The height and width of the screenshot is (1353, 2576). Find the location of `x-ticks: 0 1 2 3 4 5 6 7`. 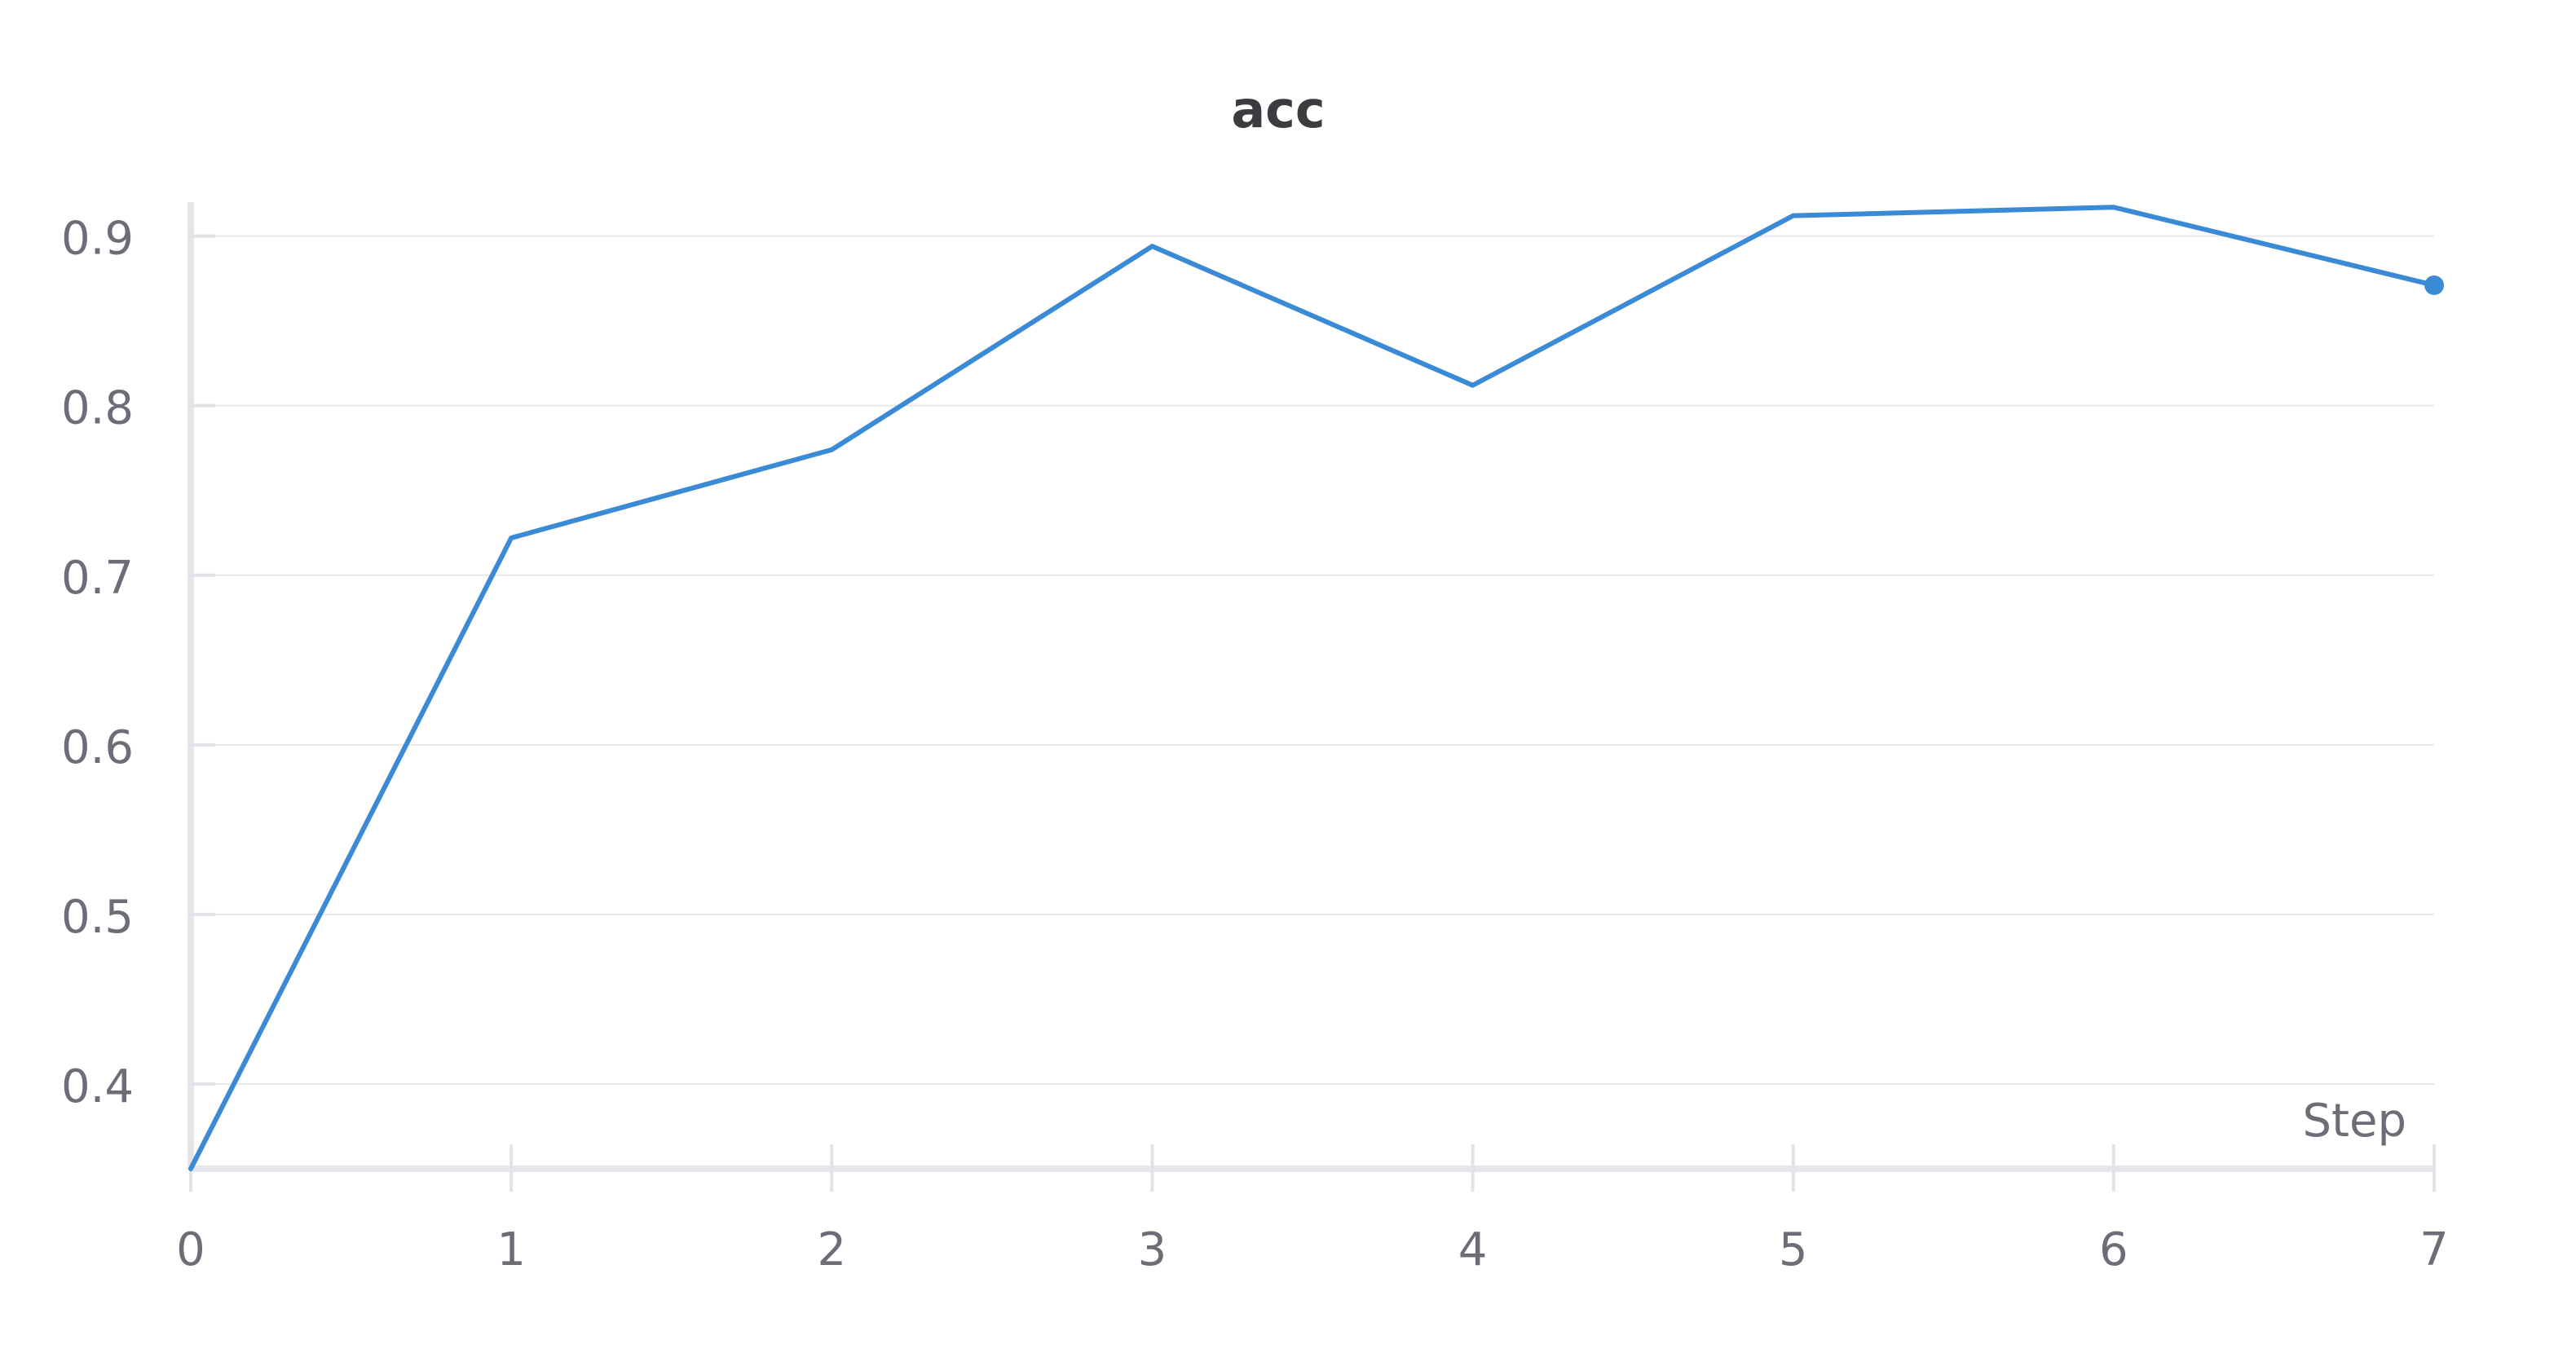

x-ticks: 0 1 2 3 4 5 6 7 is located at coordinates (1312, 1210).